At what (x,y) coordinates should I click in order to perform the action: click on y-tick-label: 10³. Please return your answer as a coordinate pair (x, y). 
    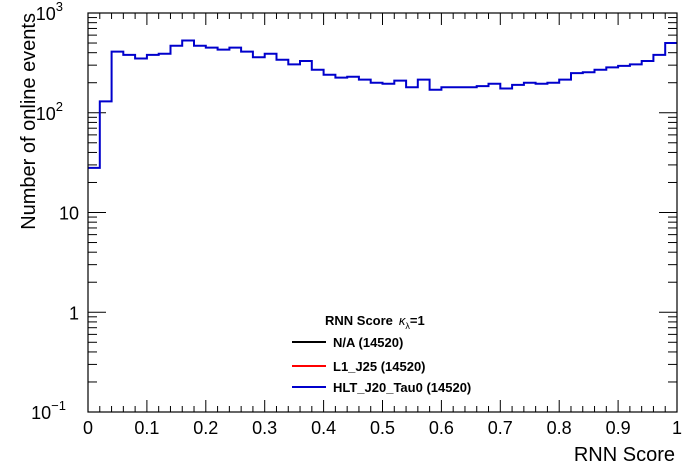
    Looking at the image, I should click on (49, 12).